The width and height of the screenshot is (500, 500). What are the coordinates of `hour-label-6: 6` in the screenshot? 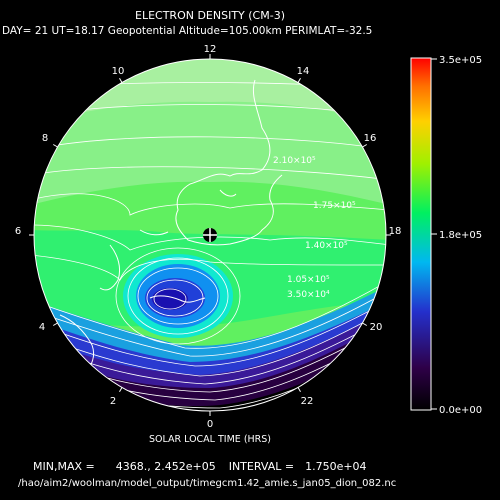 It's located at (18, 231).